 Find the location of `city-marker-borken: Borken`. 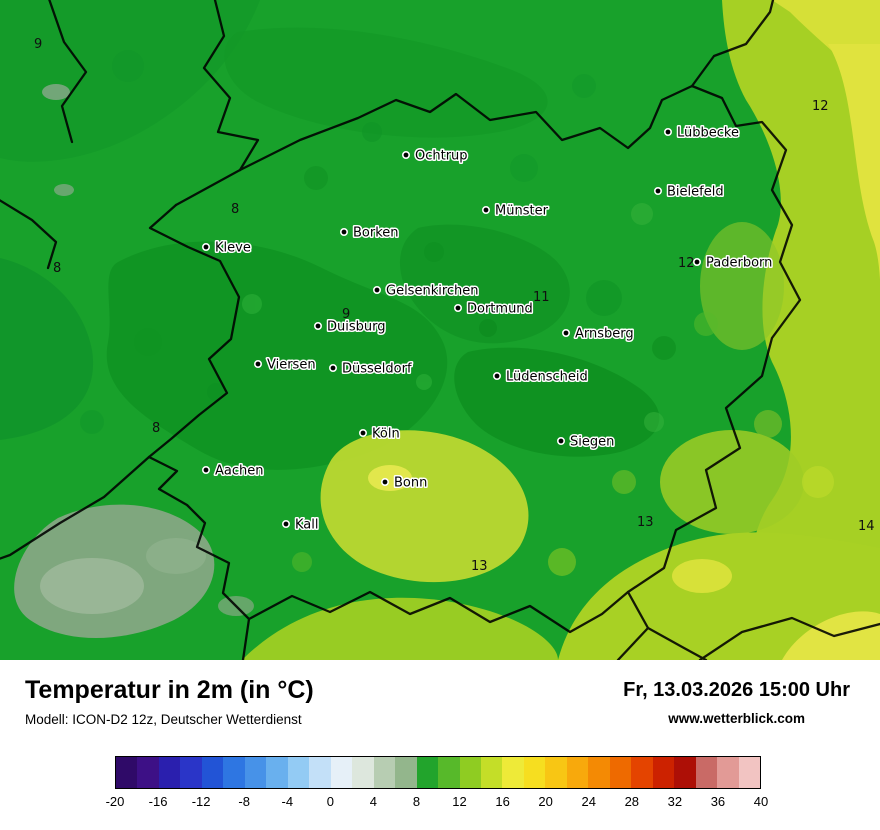

city-marker-borken: Borken is located at coordinates (369, 233).